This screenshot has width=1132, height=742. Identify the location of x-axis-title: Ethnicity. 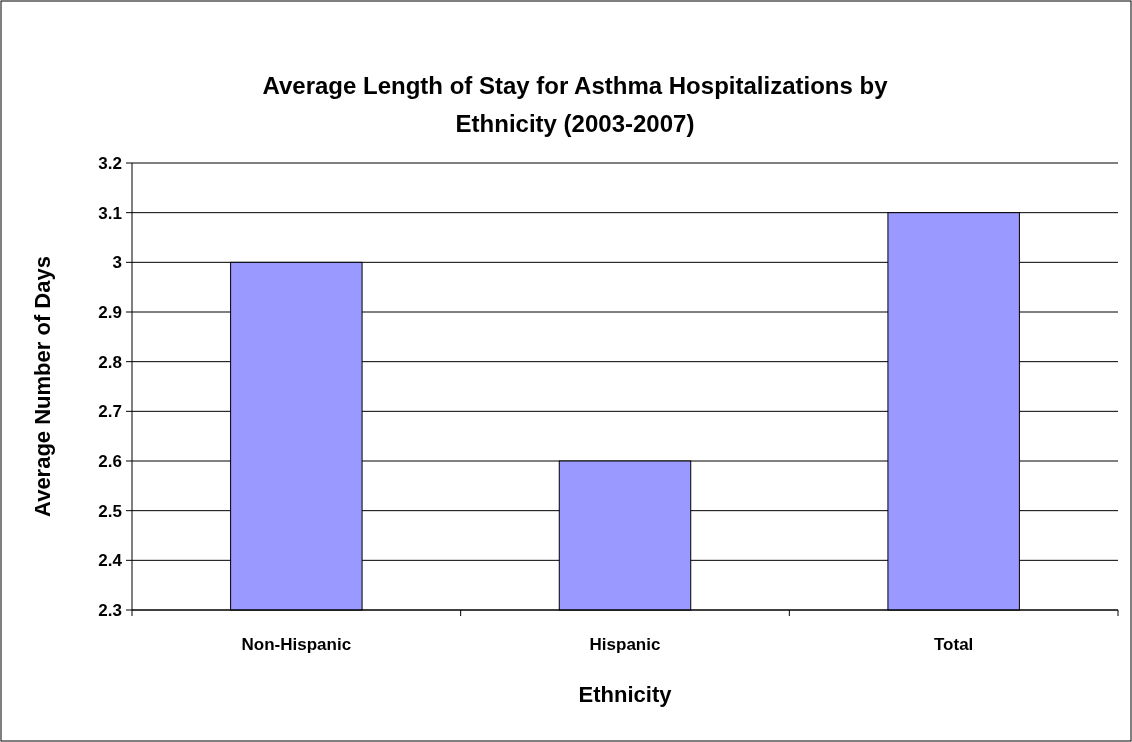
(625, 694).